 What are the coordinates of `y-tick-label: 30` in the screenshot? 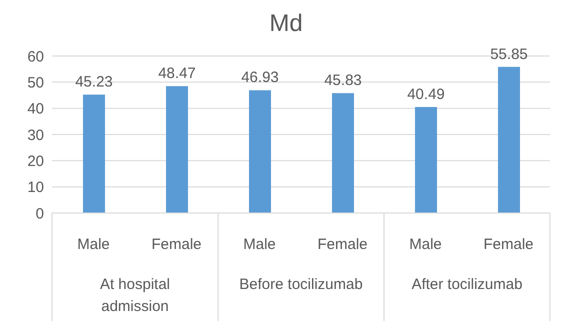 It's located at (35, 135).